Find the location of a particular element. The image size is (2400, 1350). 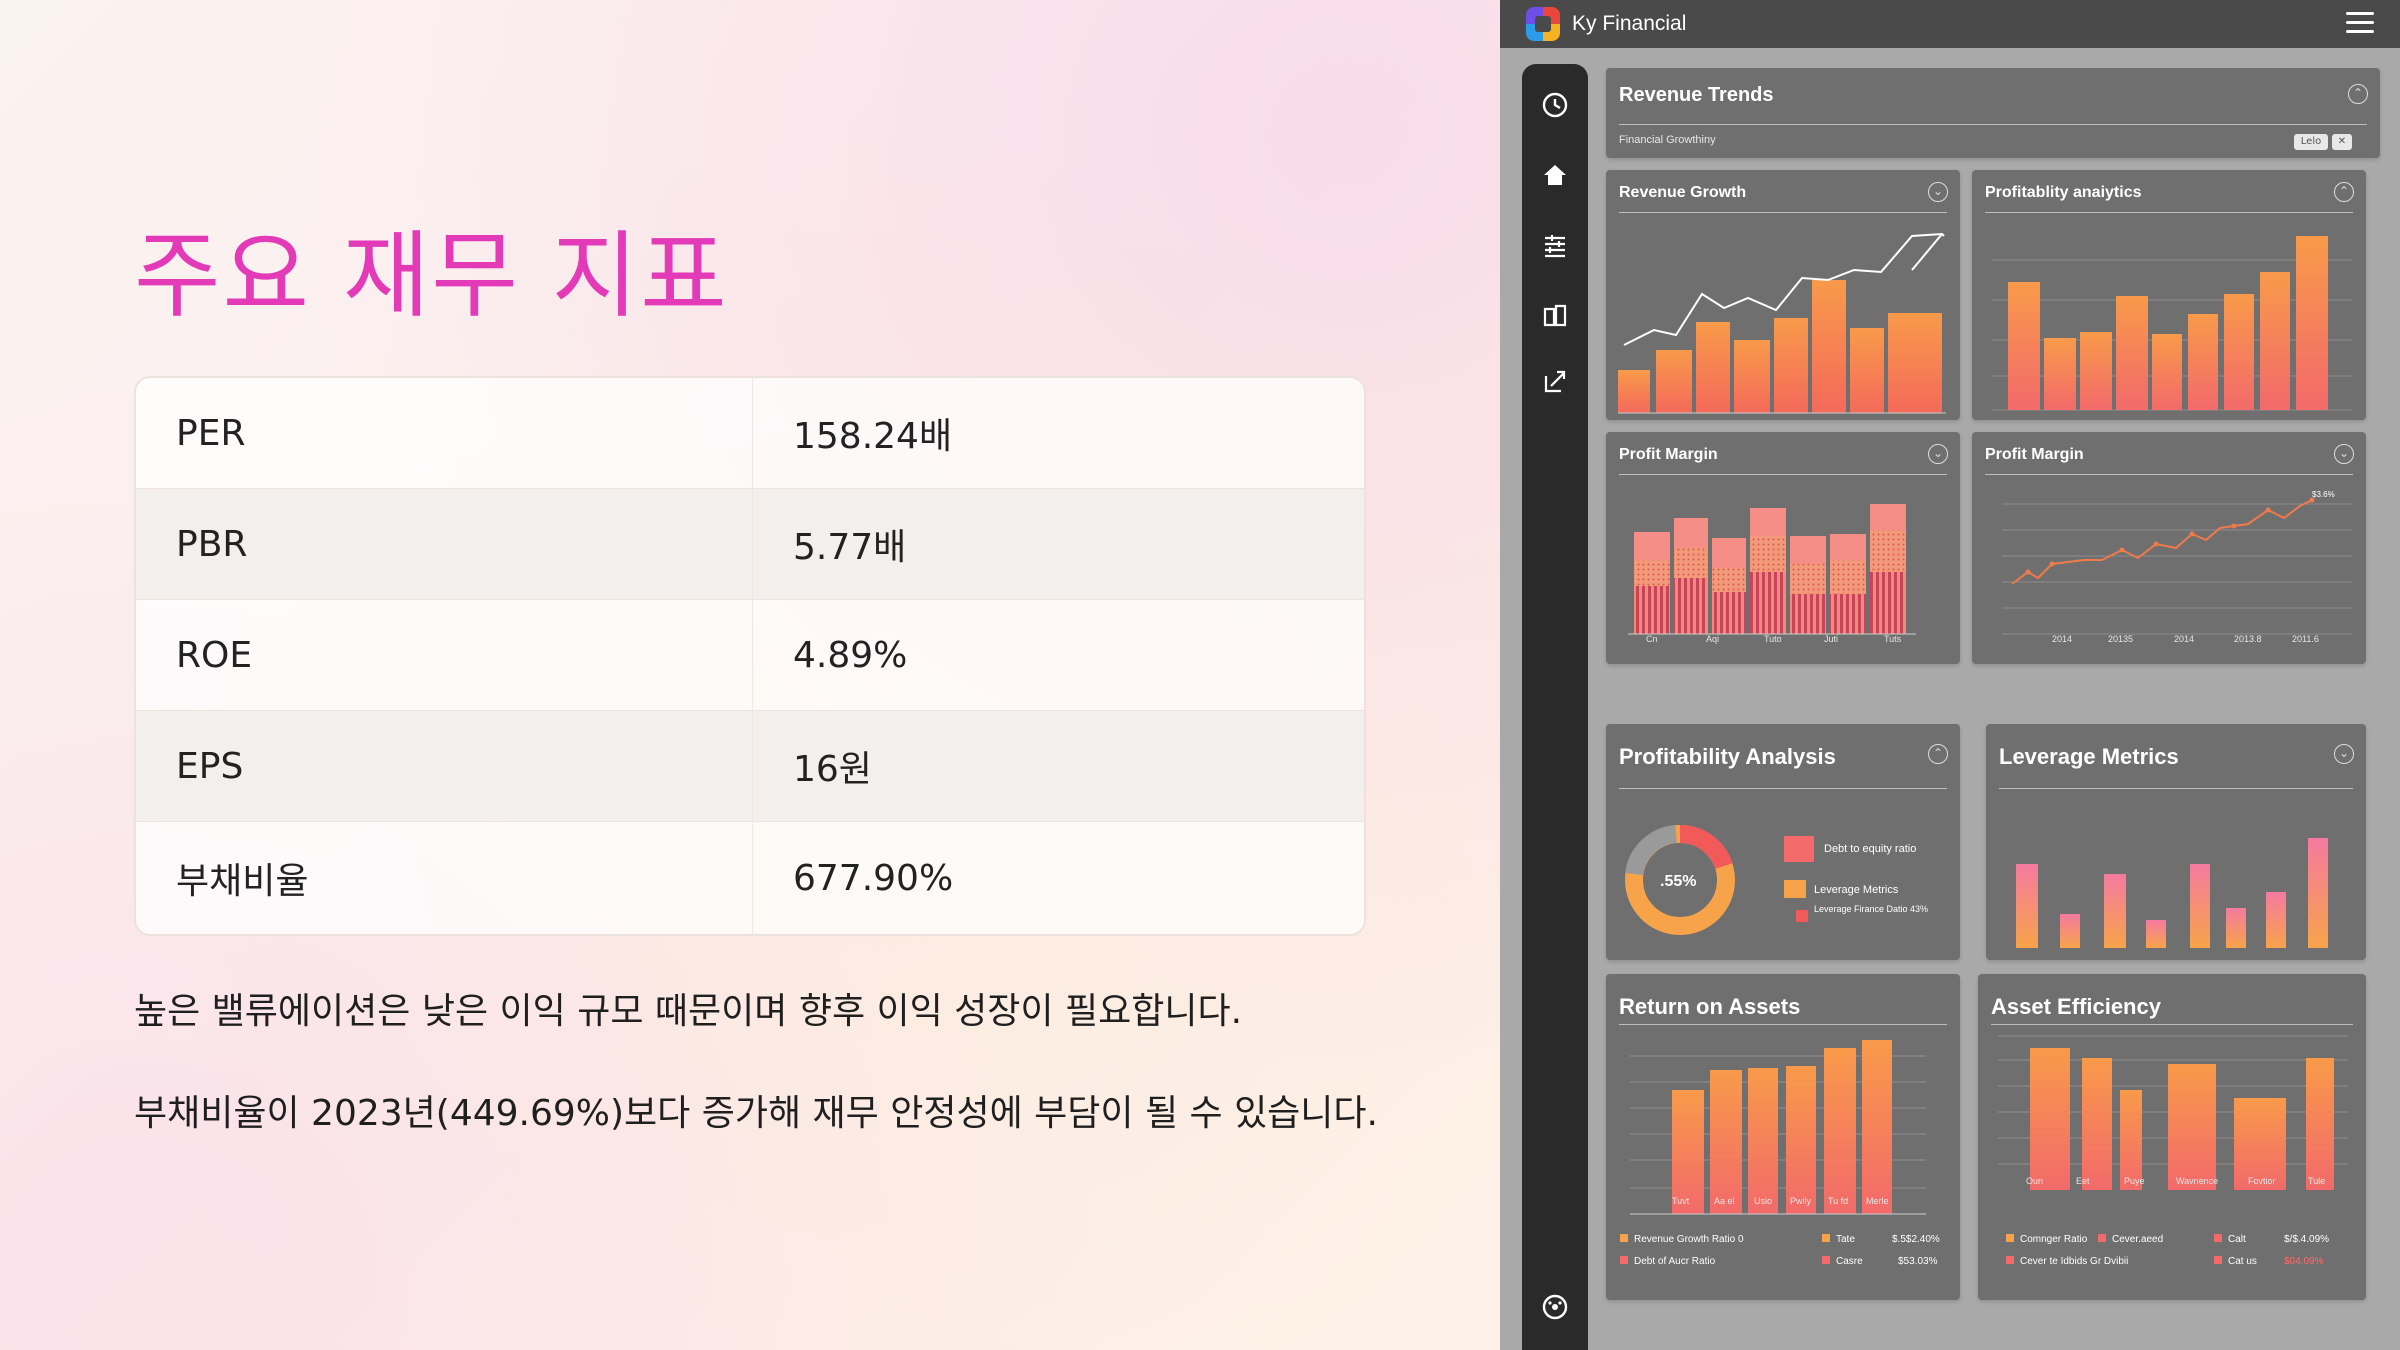

panel-title: Asset Efficiency is located at coordinates (2076, 1006).